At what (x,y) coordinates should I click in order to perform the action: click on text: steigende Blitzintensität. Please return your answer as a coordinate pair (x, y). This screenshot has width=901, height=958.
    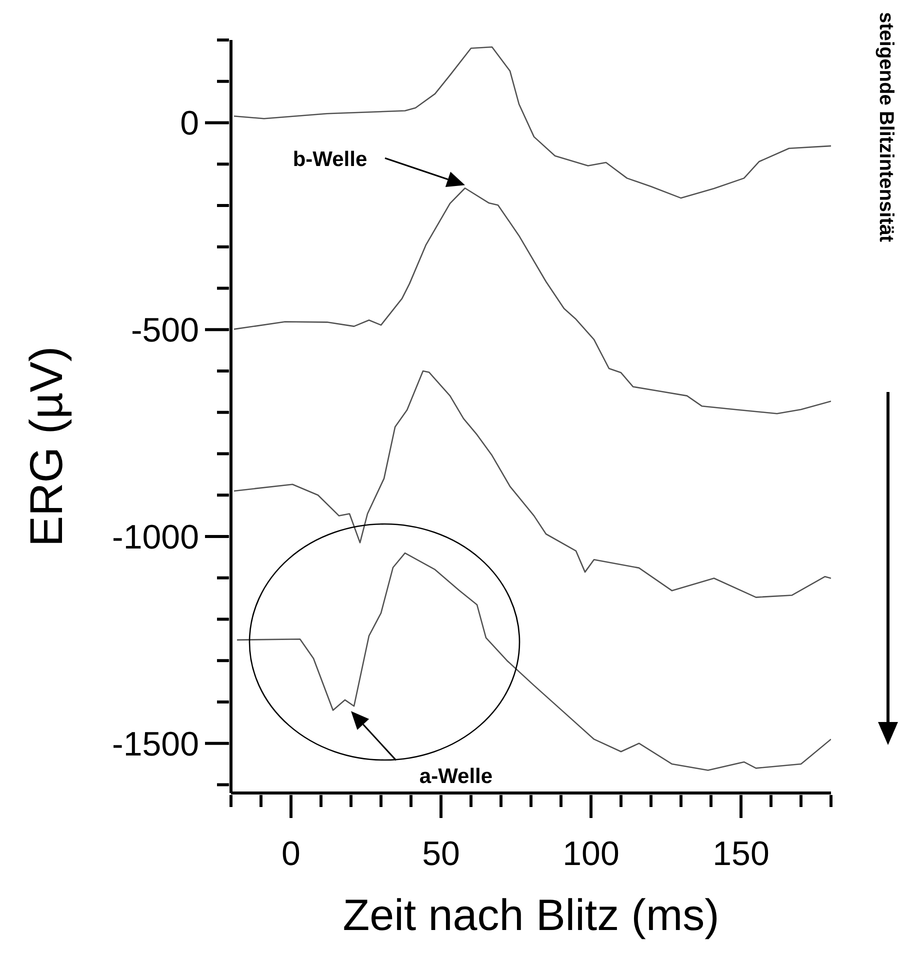
    Looking at the image, I should click on (886, 127).